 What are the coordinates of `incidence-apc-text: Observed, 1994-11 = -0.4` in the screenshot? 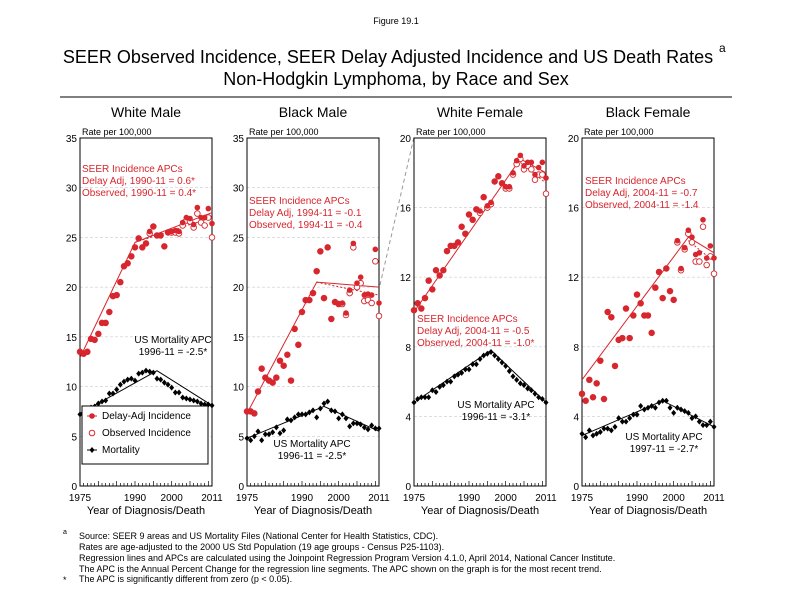 It's located at (306, 225).